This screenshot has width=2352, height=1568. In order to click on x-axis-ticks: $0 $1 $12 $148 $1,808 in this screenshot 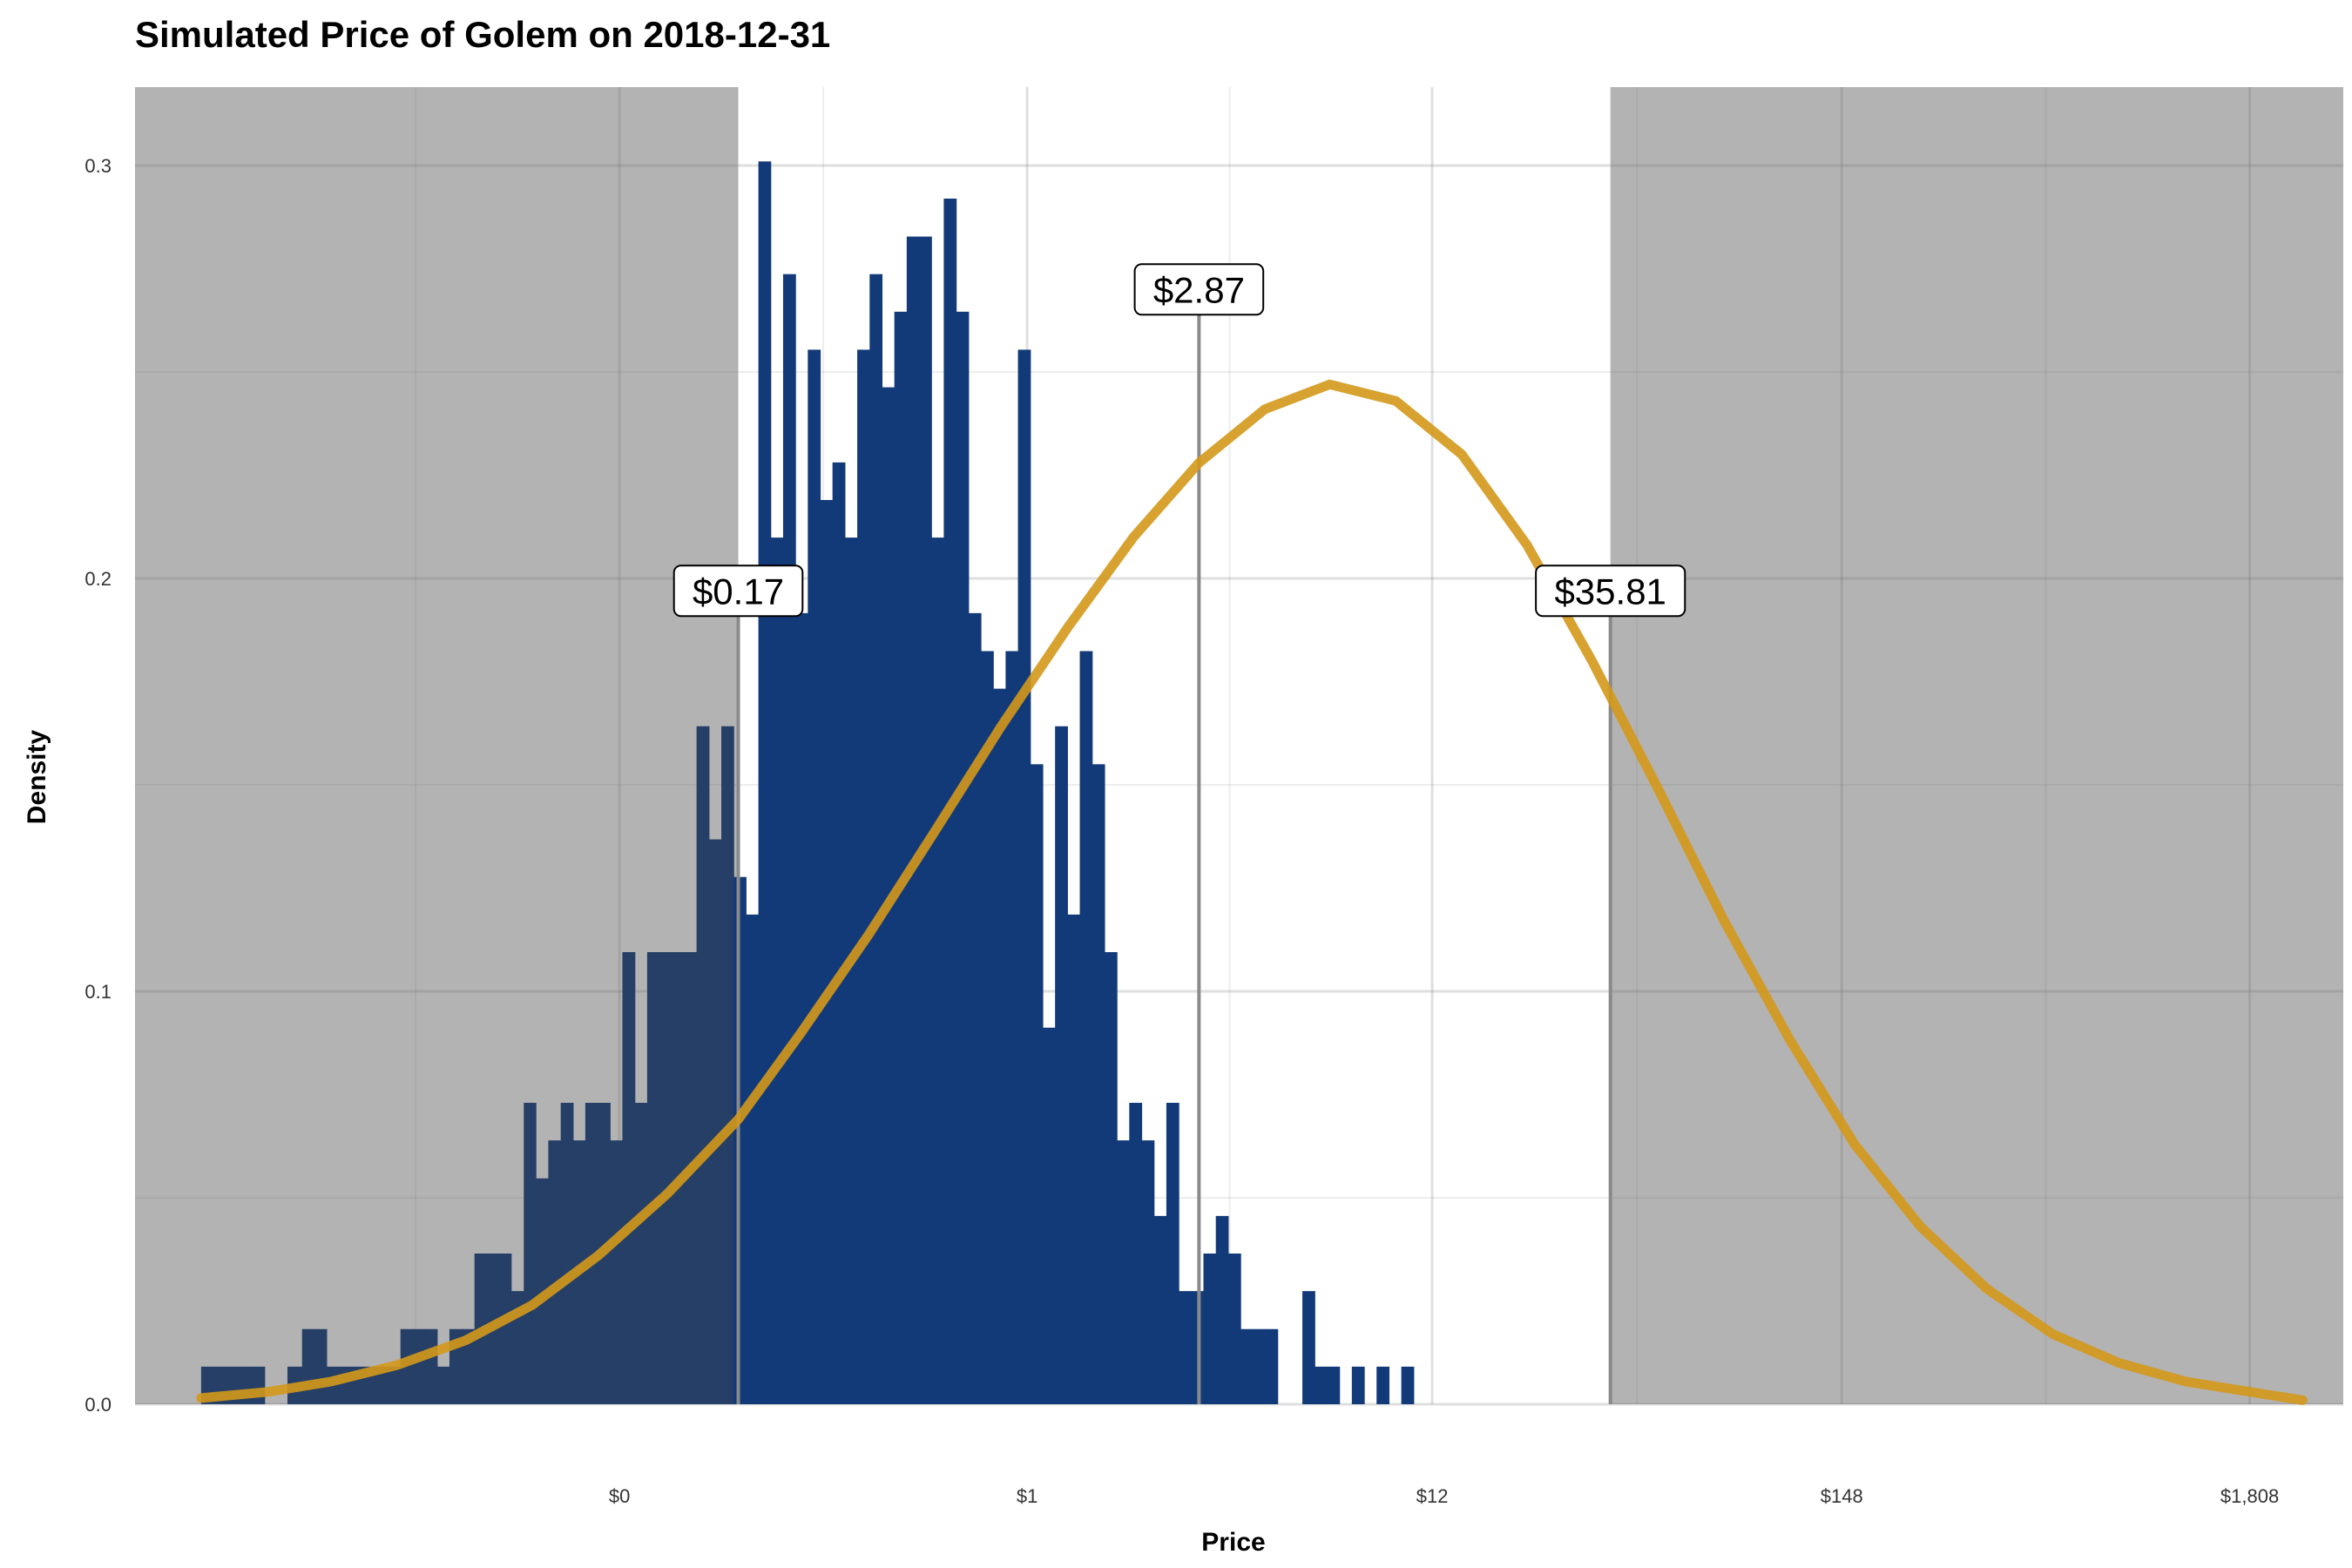, I will do `click(1444, 1496)`.